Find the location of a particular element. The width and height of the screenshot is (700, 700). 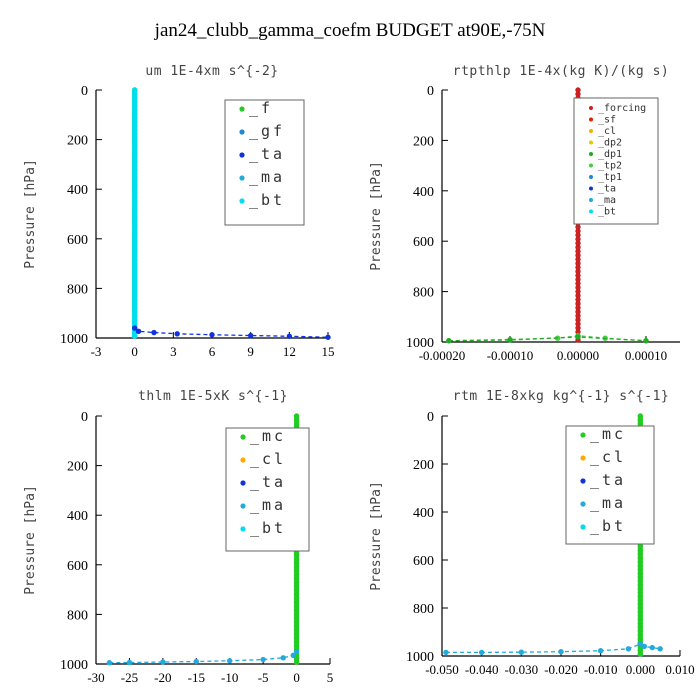

x-tick-label: 0.010 is located at coordinates (679, 669).